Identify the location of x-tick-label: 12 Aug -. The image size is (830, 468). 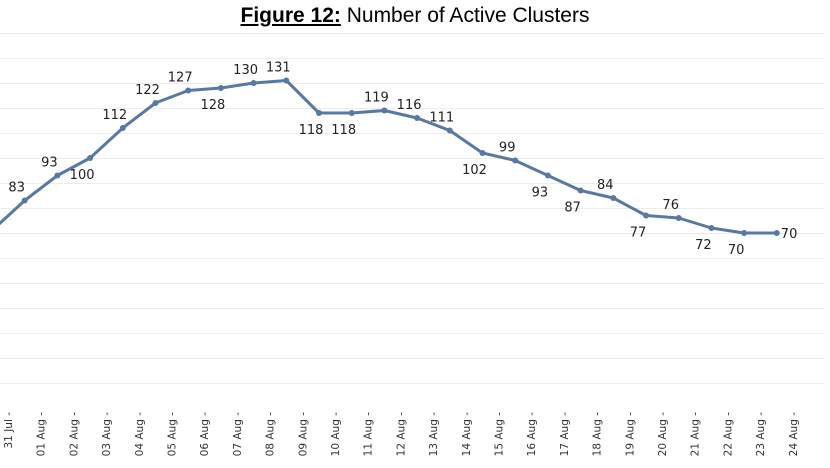
(401, 434).